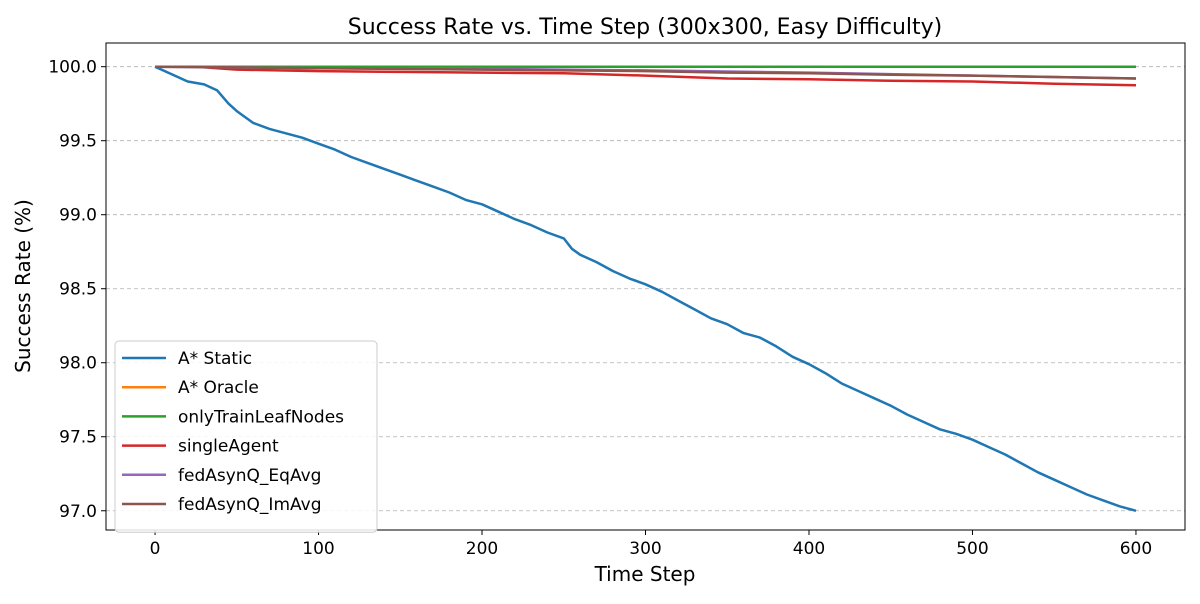  Describe the element at coordinates (1136, 549) in the screenshot. I see `x-tick-label: 600` at that location.